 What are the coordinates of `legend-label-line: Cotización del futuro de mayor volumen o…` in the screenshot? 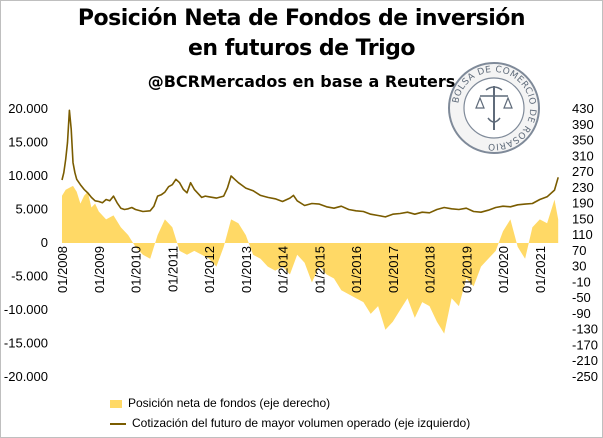 It's located at (301, 423).